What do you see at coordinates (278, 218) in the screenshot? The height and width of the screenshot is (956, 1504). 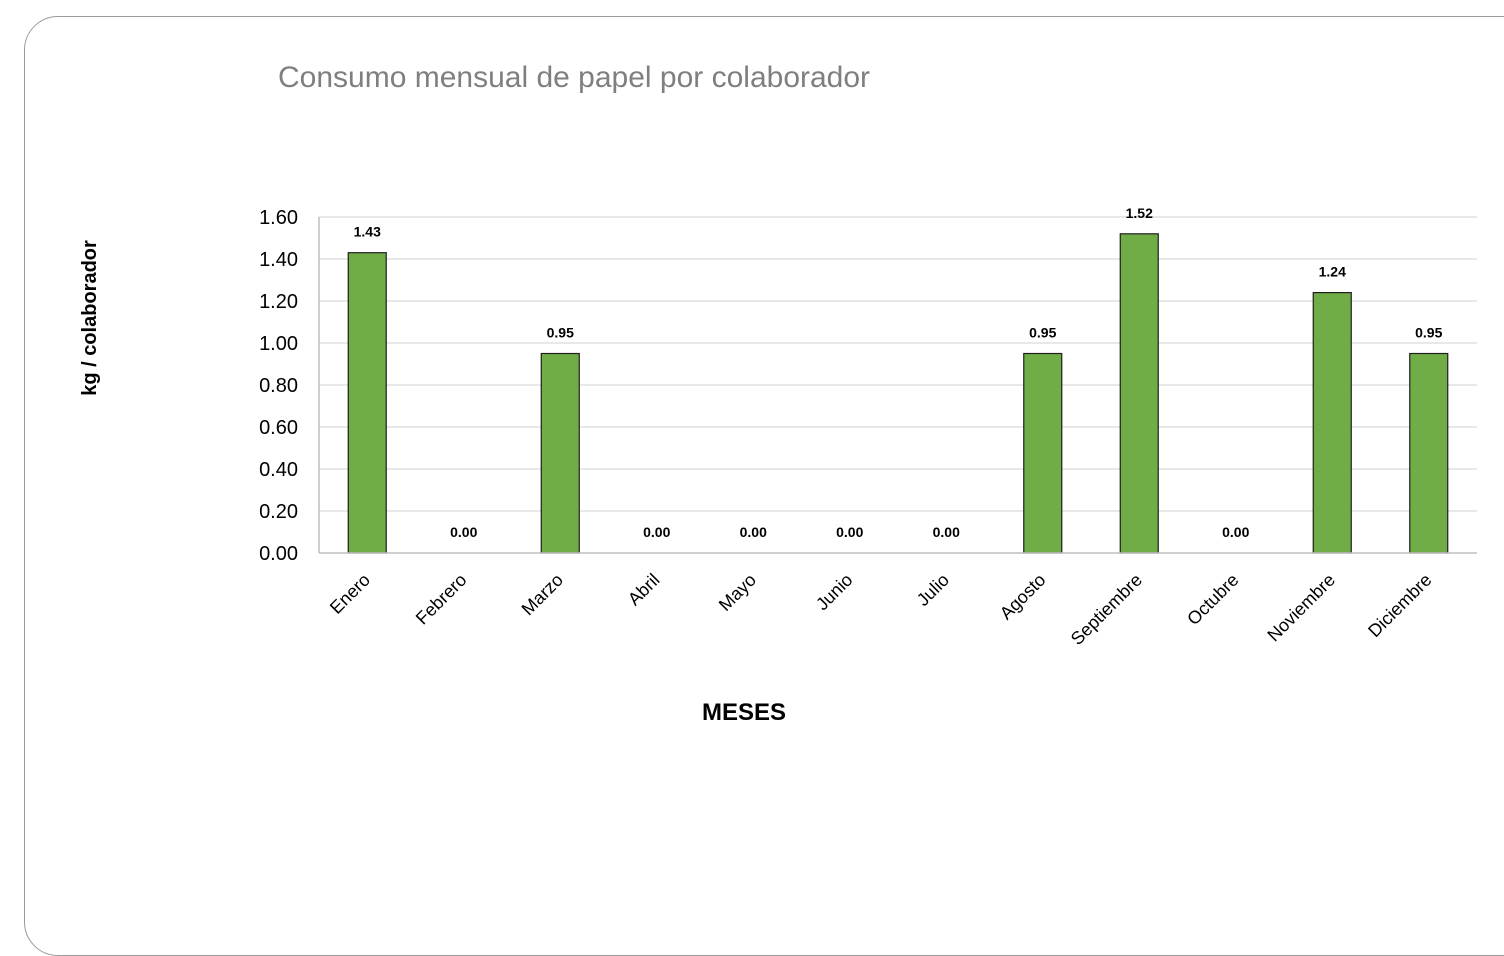 I see `y-tick-label: 1.60` at bounding box center [278, 218].